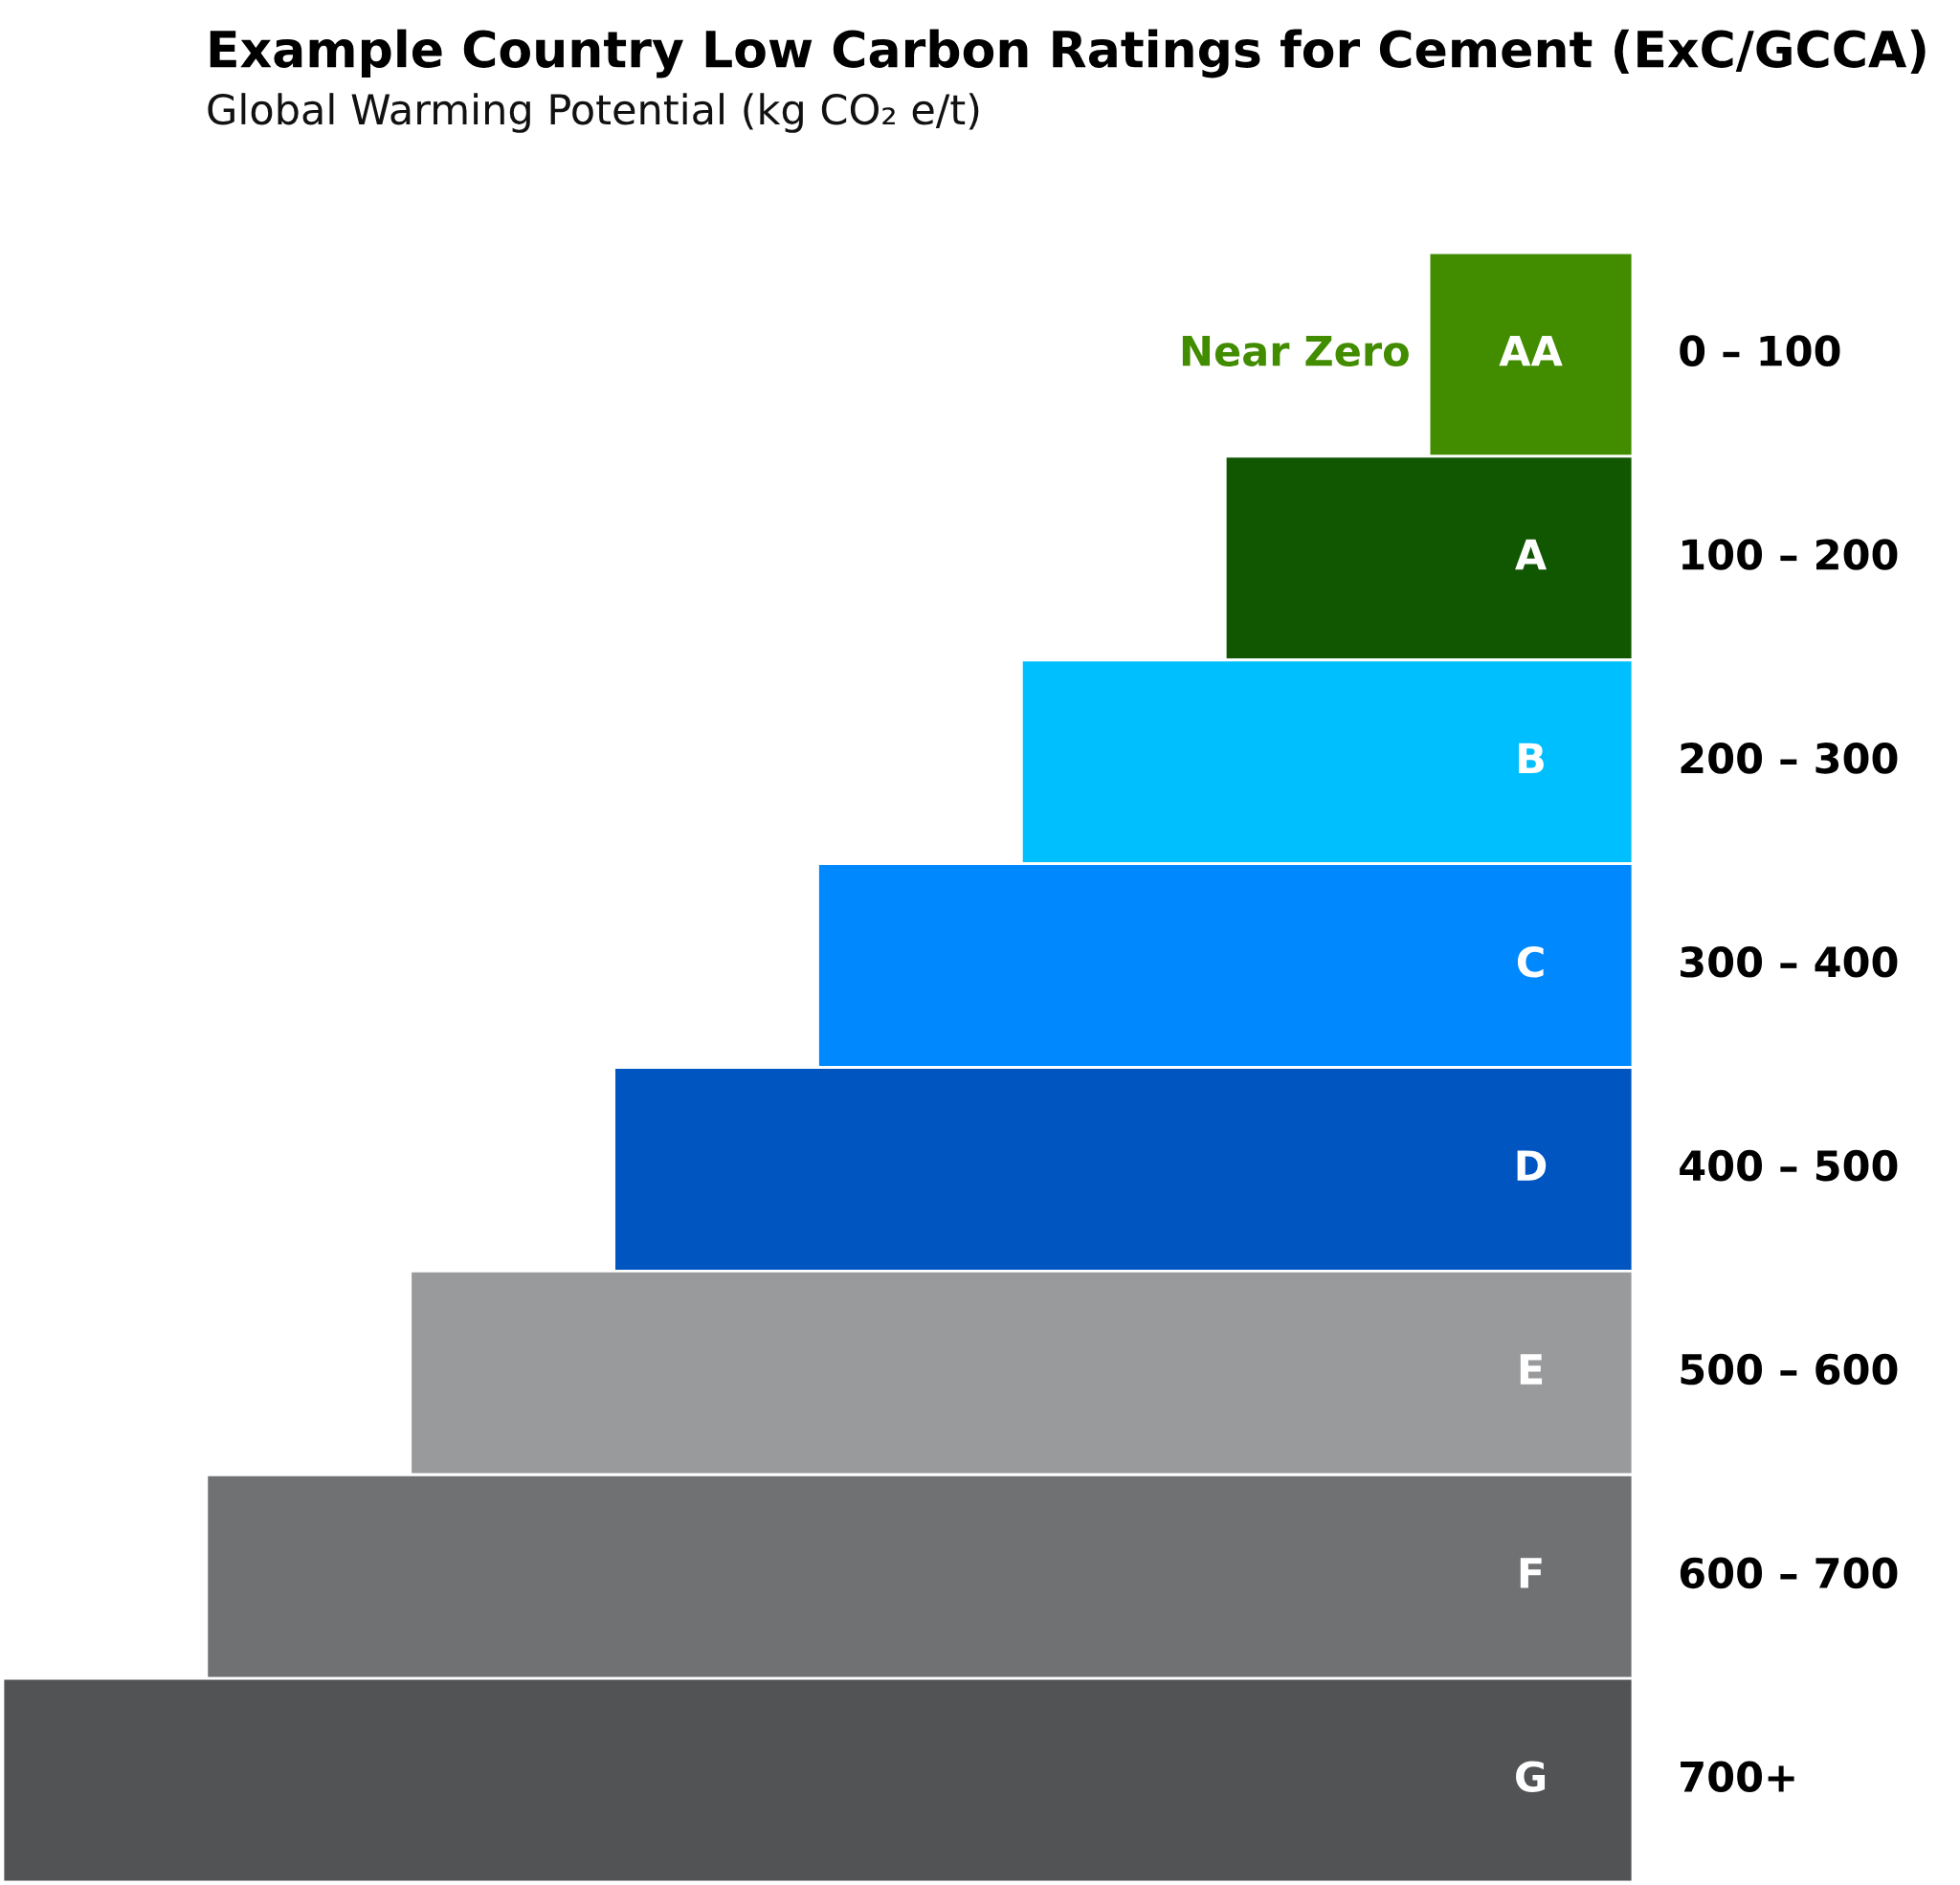 This screenshot has height=1885, width=1960. What do you see at coordinates (1531, 1369) in the screenshot?
I see `y-tick-label: E` at bounding box center [1531, 1369].